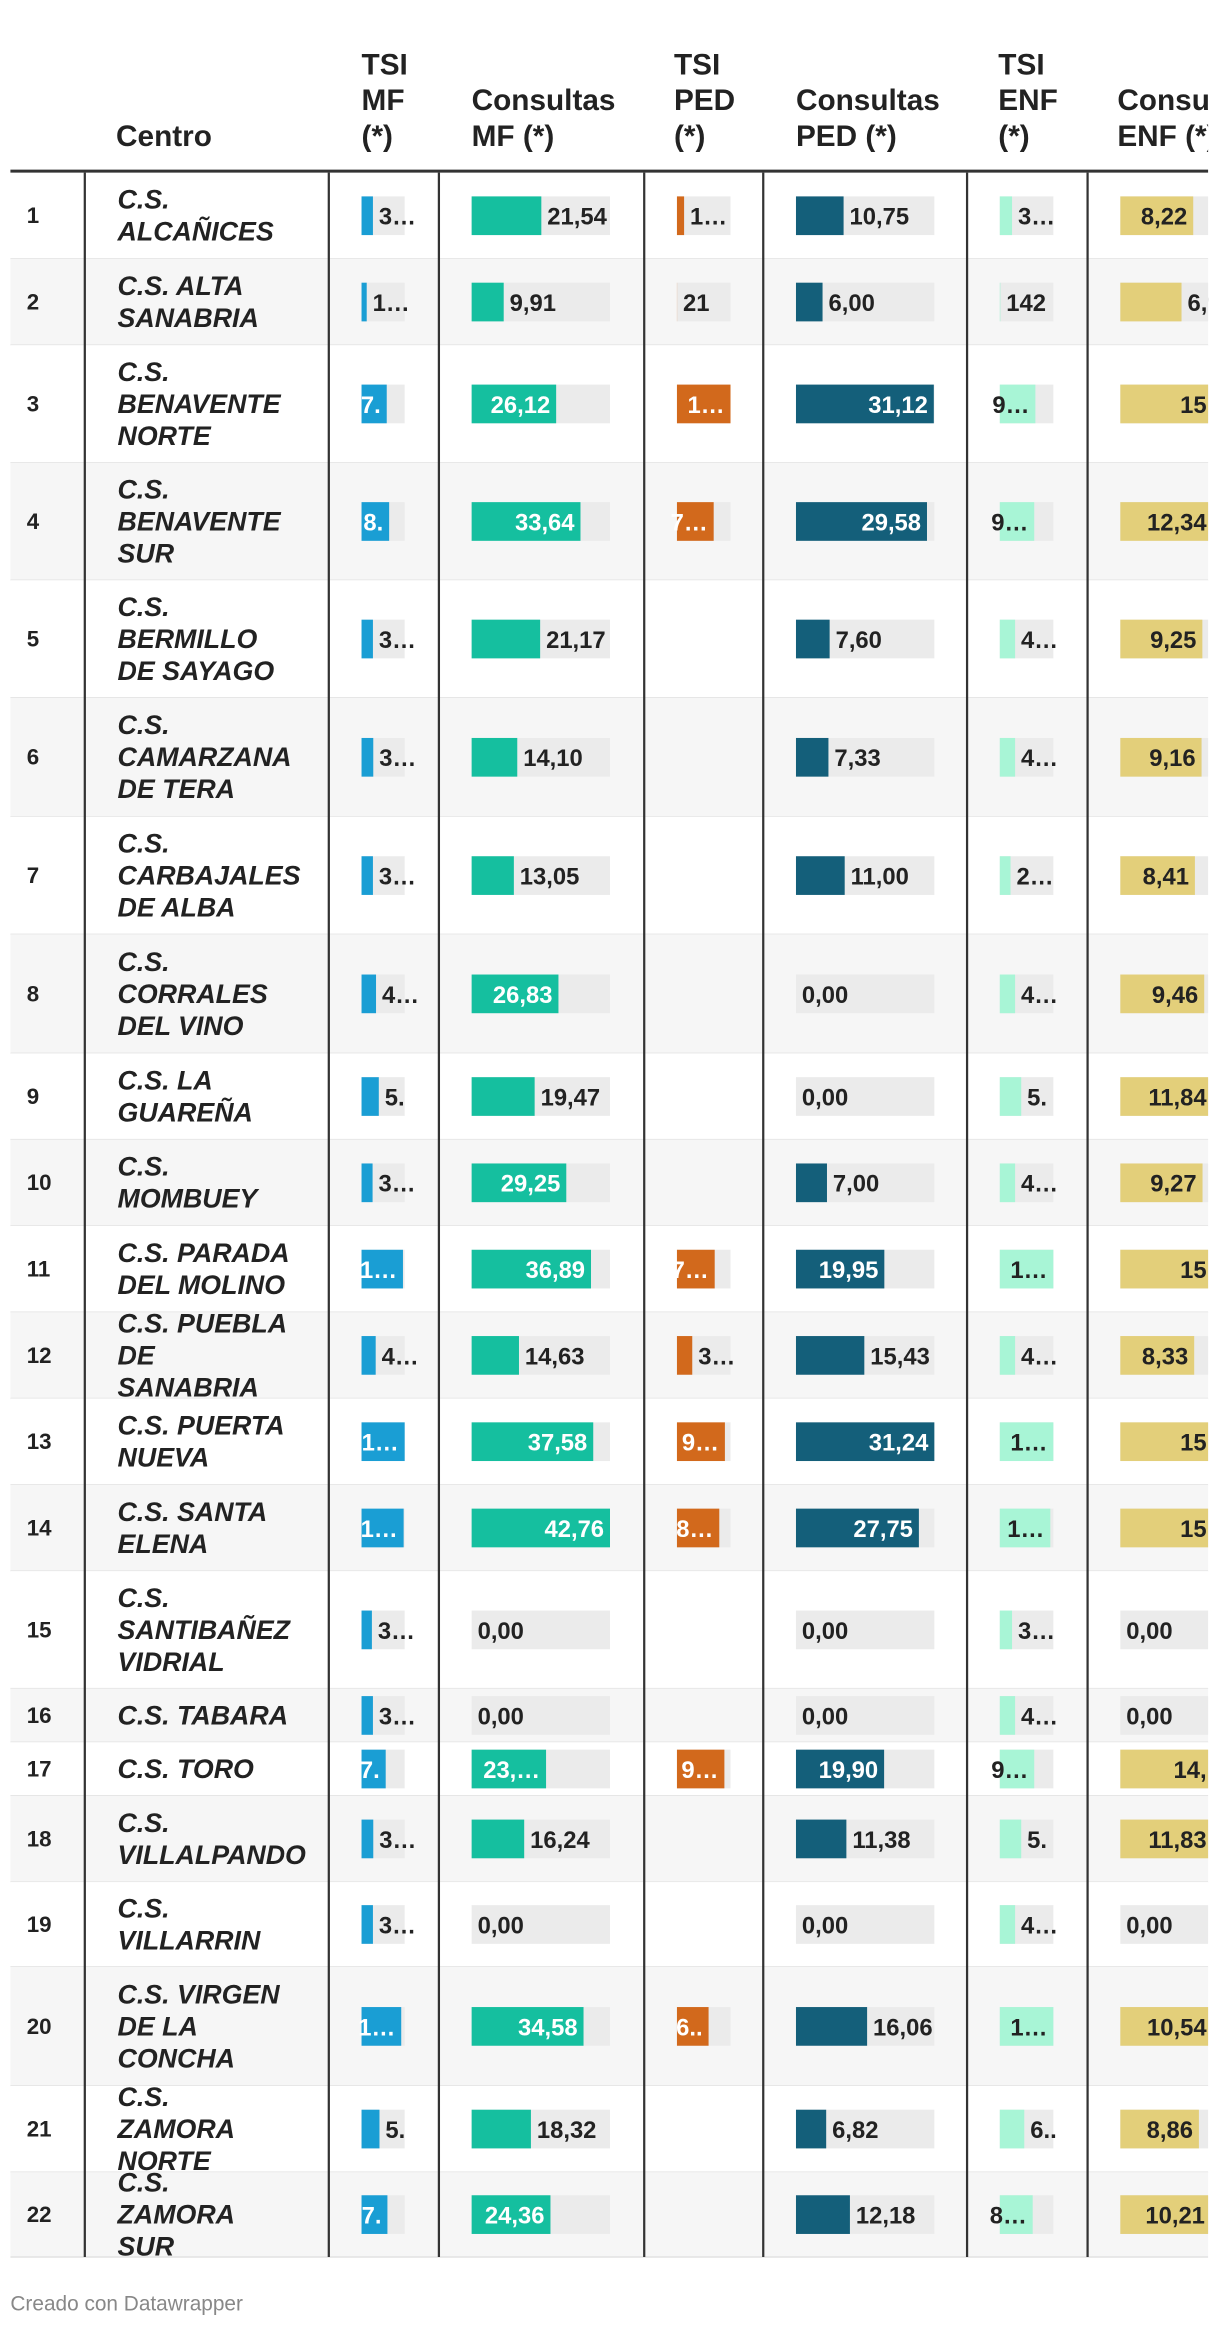 The width and height of the screenshot is (1220, 2332). I want to click on value-label: 7,60, so click(859, 640).